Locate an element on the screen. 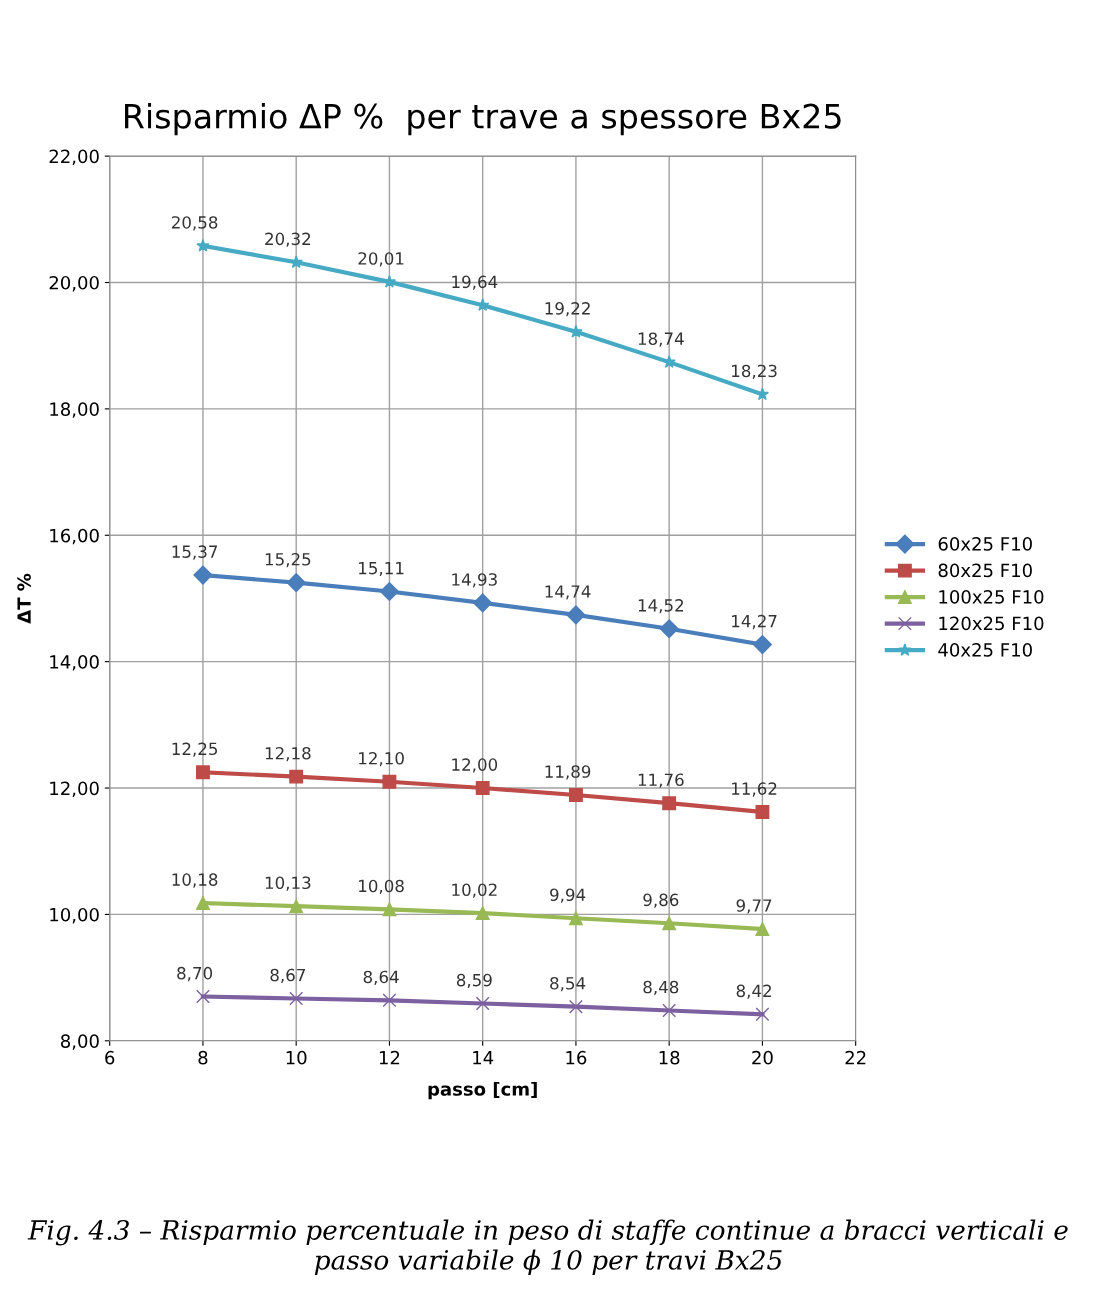 This screenshot has height=1301, width=1097. x-axis-title: passo [cm] is located at coordinates (482, 1090).